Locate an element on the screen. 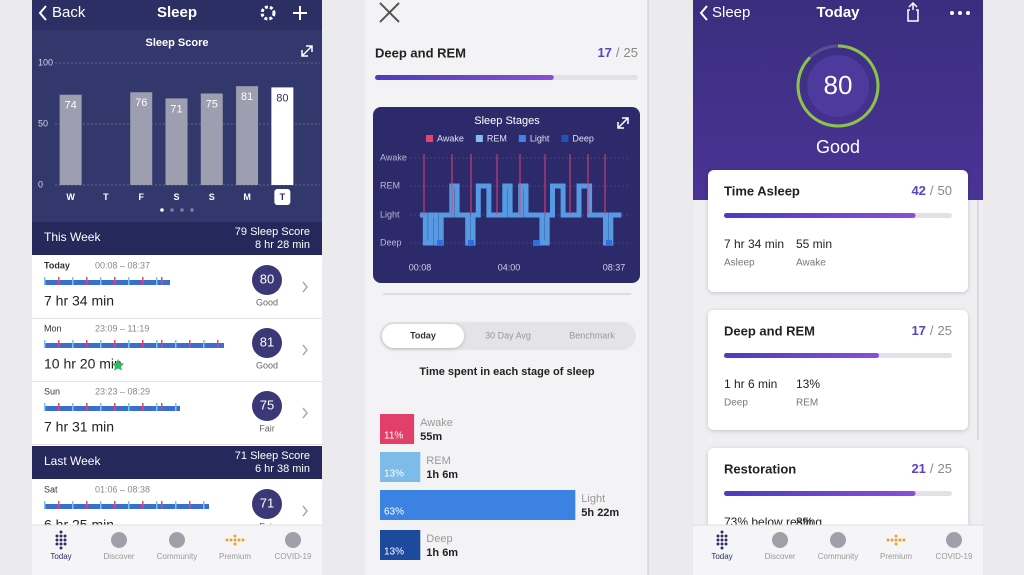 This screenshot has height=575, width=1024. add-icon is located at coordinates (300, 13).